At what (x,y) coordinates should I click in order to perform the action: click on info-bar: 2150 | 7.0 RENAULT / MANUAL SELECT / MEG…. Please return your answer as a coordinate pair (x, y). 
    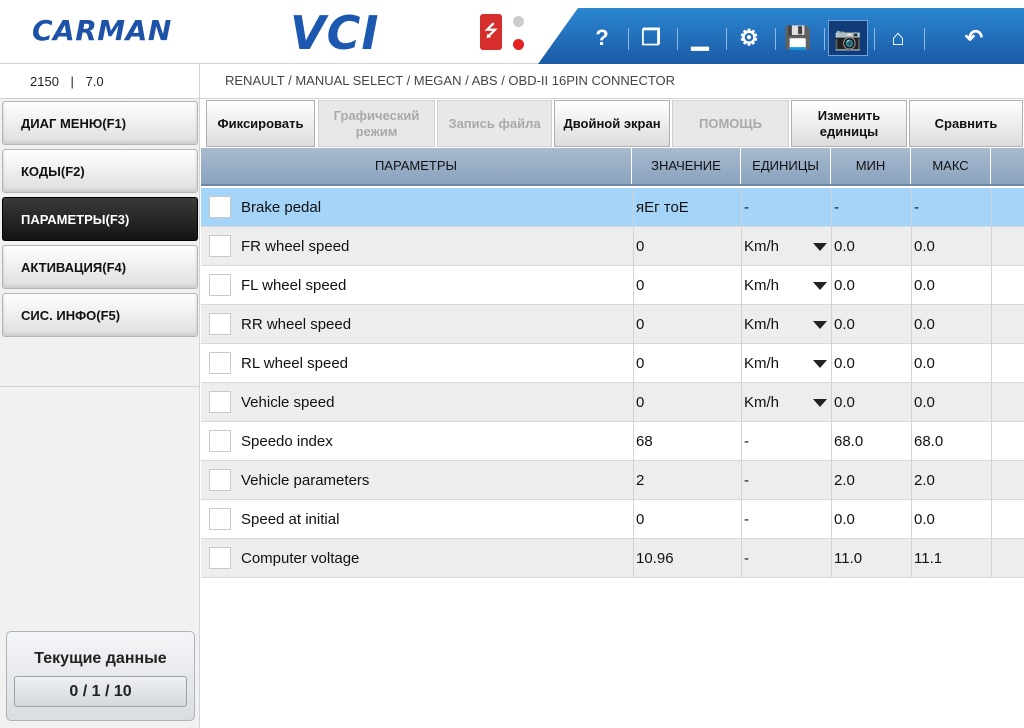
    Looking at the image, I should click on (512, 81).